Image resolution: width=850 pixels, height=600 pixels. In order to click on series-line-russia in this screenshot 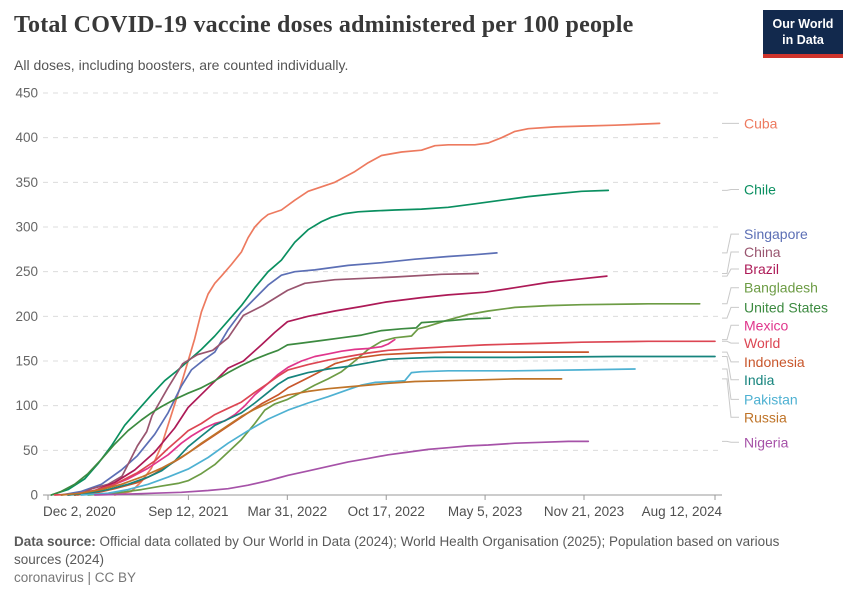, I will do `click(311, 437)`.